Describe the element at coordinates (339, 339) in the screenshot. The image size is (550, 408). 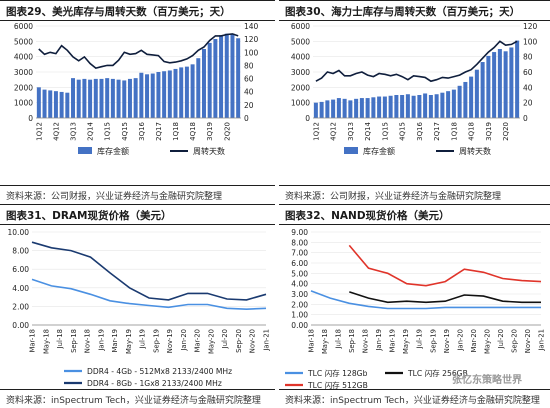
I see `x-tick-label: Jul-18` at that location.